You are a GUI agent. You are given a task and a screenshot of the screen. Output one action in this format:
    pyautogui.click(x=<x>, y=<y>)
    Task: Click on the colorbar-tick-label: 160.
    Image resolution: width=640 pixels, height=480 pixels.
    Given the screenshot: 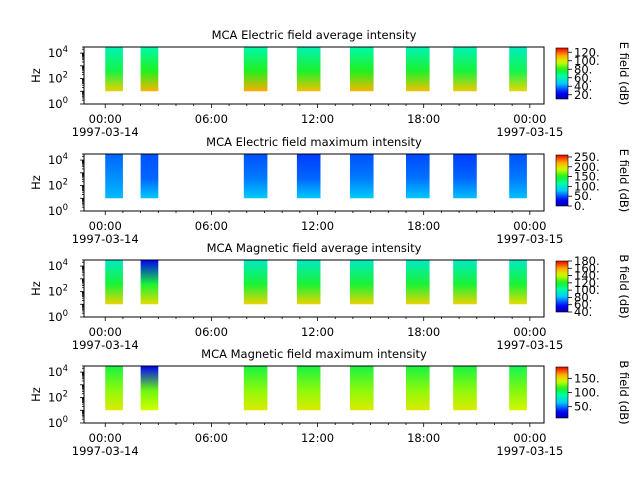 What is the action you would take?
    pyautogui.click(x=587, y=268)
    